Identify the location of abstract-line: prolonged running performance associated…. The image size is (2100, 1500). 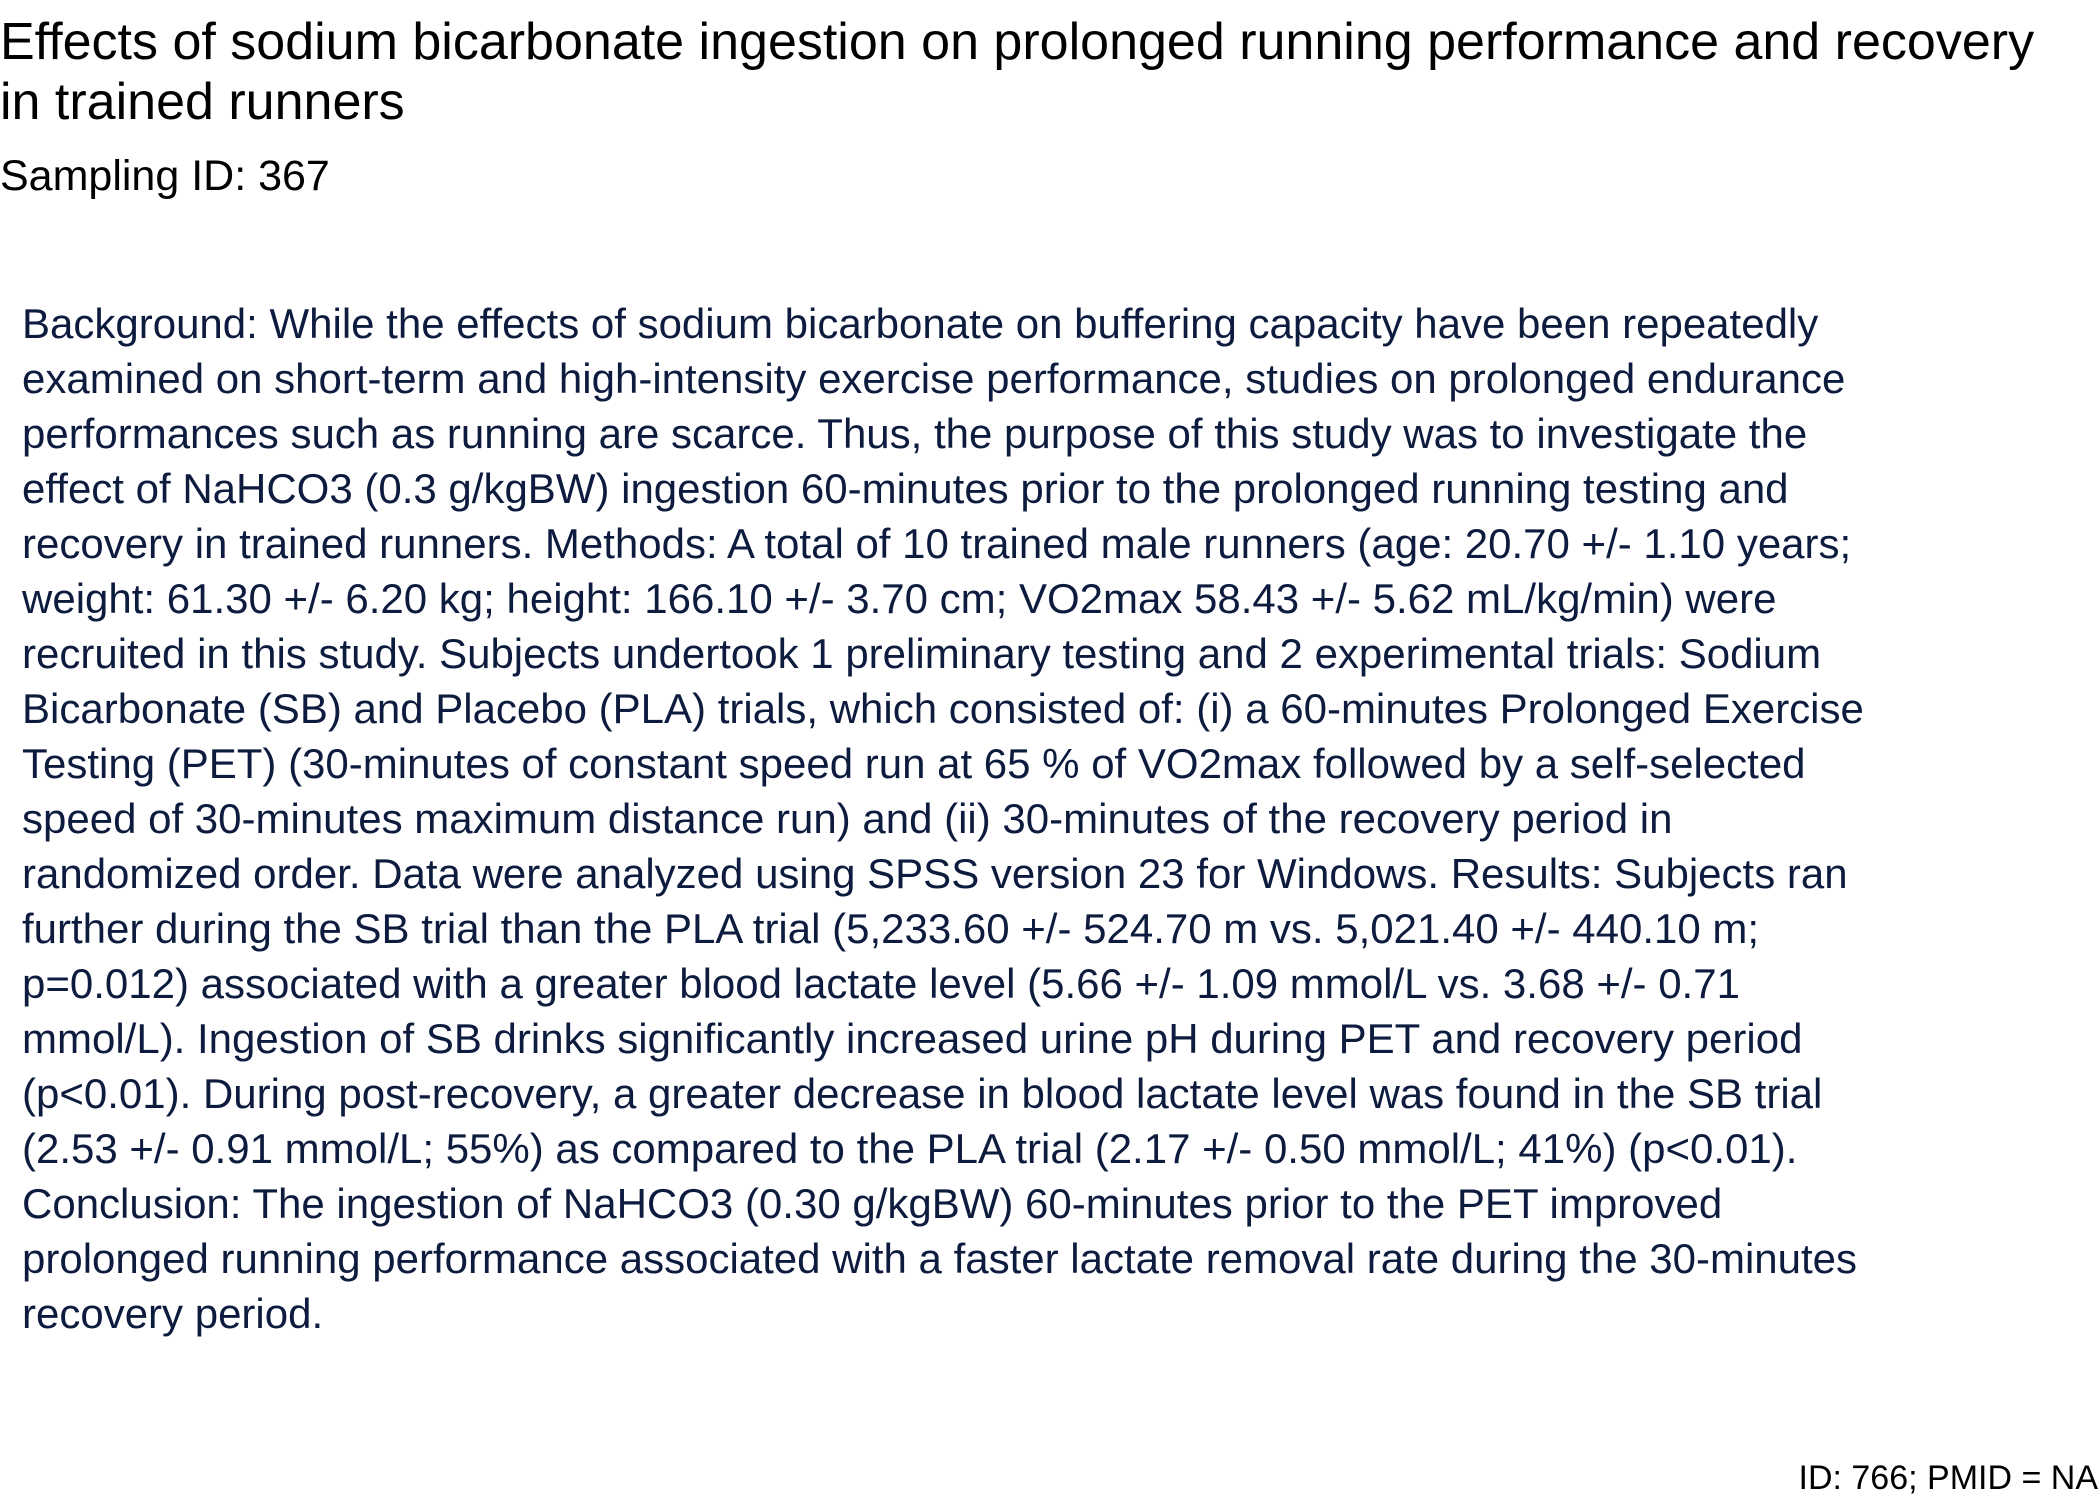
(940, 1258).